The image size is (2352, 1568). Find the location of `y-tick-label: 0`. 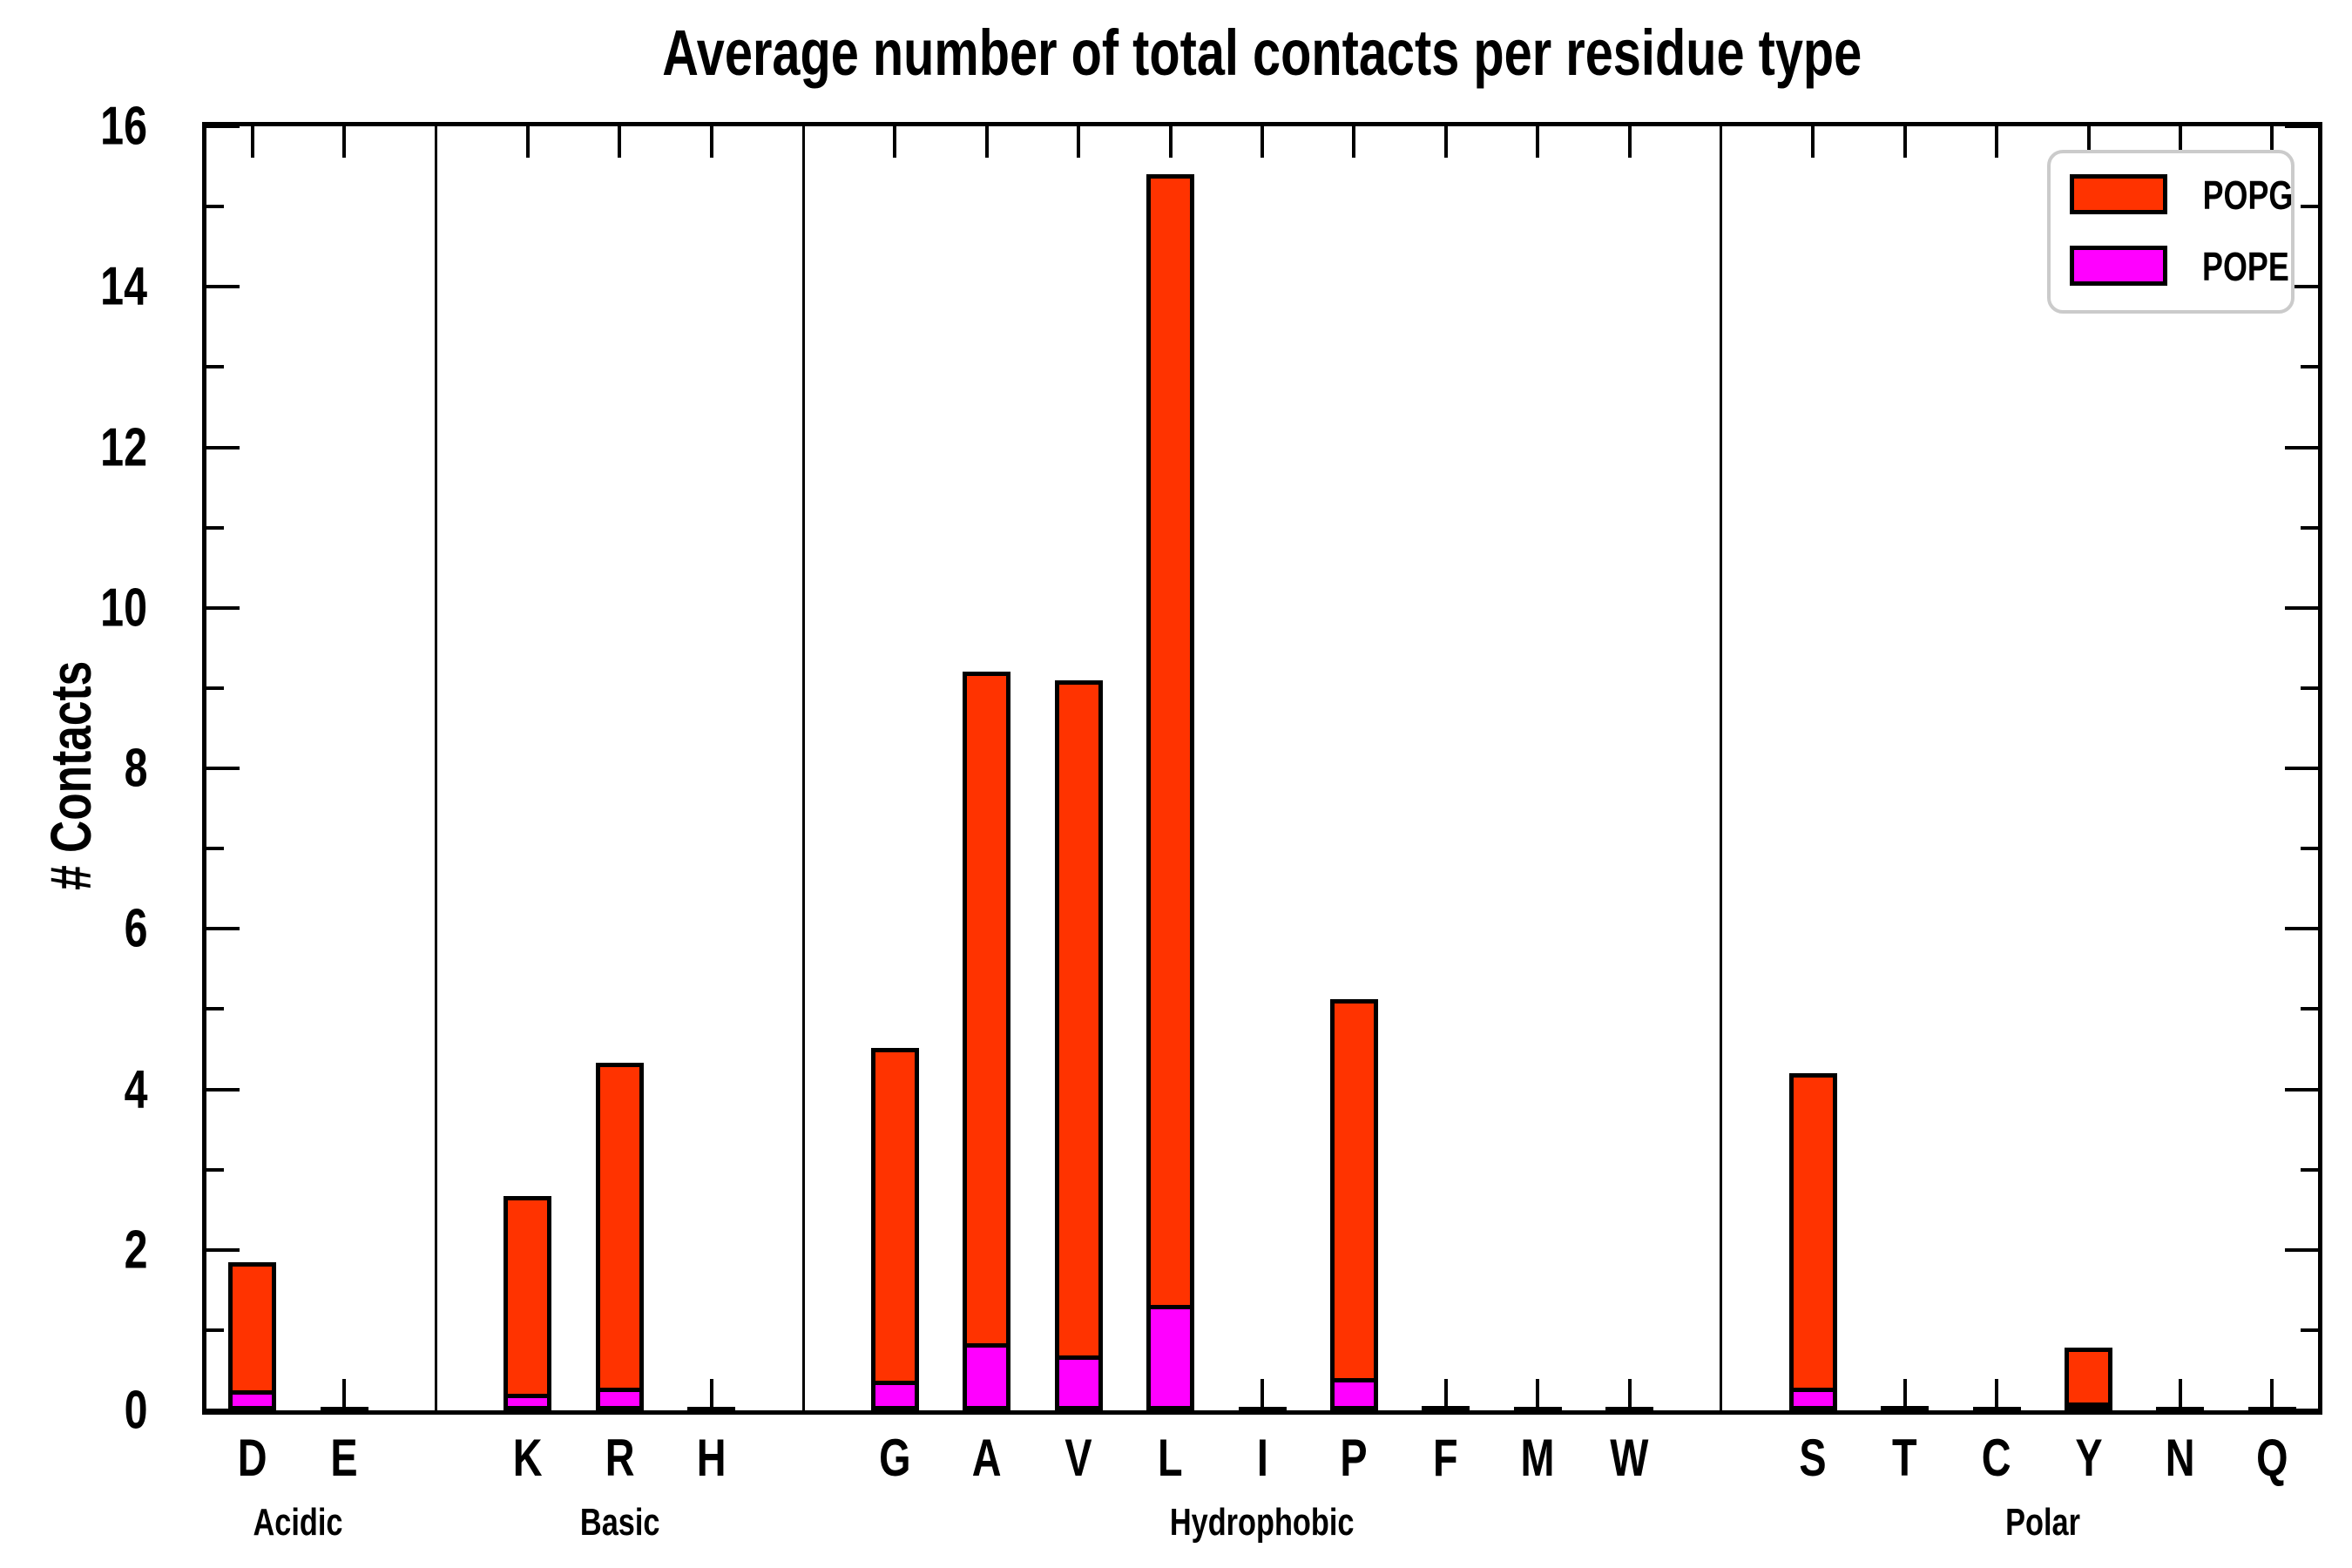

y-tick-label: 0 is located at coordinates (135, 1410).